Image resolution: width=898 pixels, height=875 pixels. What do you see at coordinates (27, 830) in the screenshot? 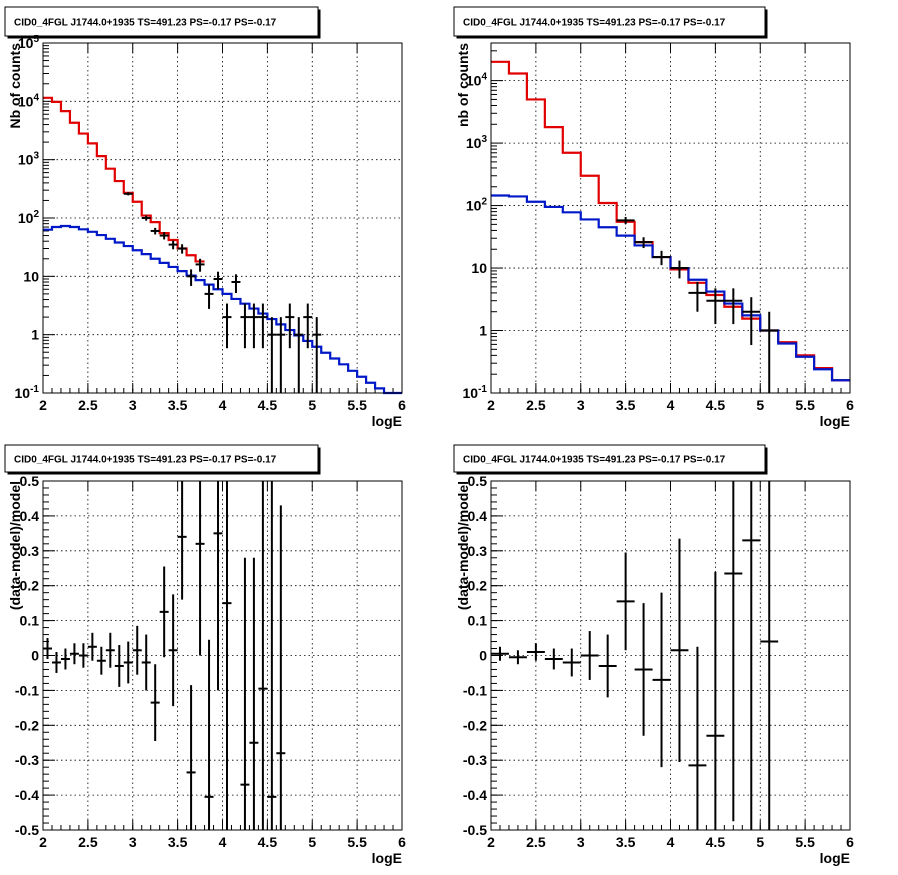
I see `y-tick-label: -0.5` at bounding box center [27, 830].